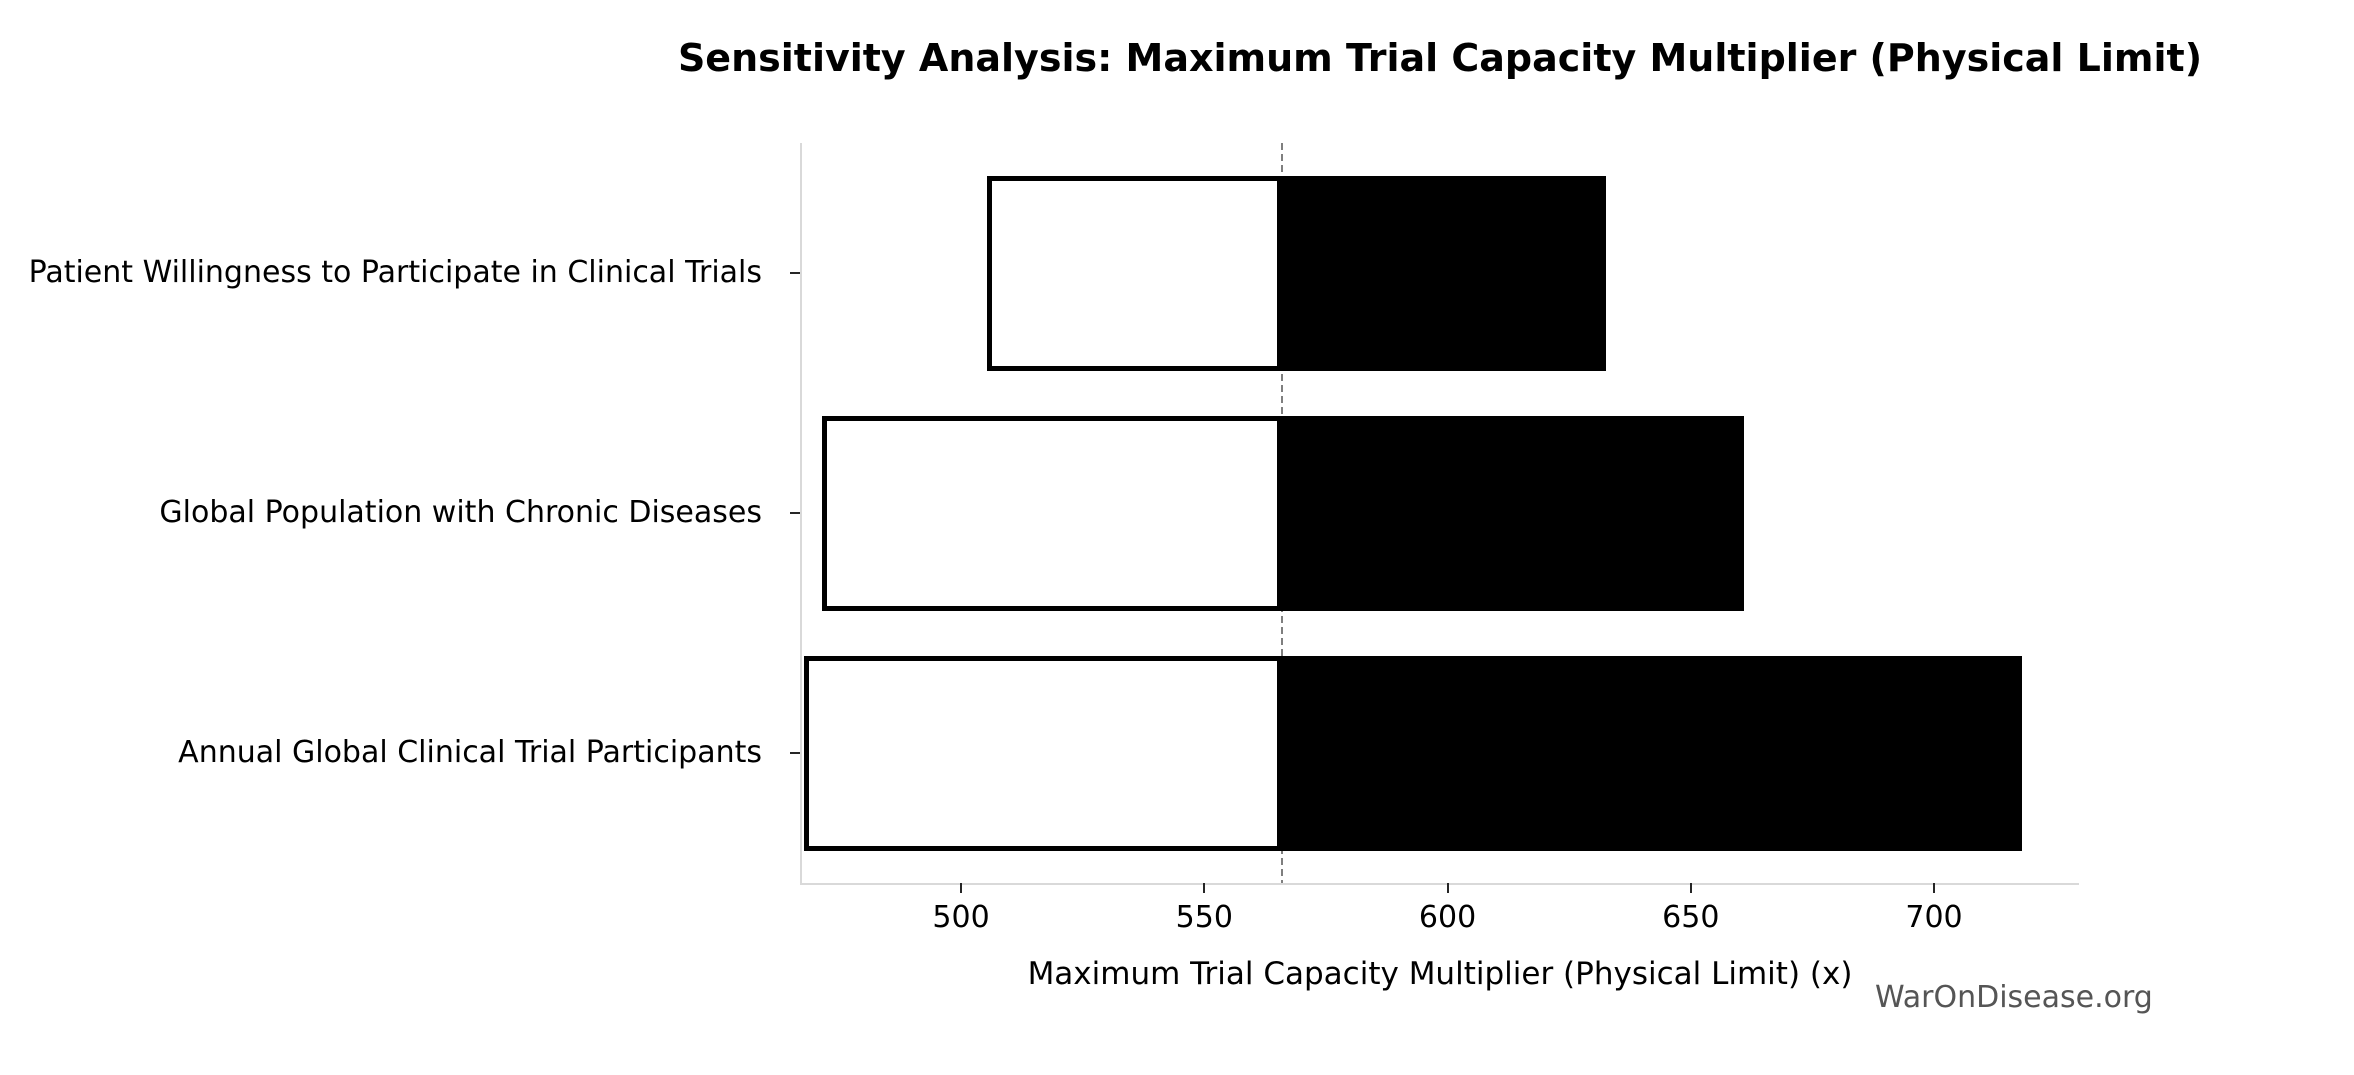 The width and height of the screenshot is (2354, 1075). I want to click on x-tick-label: 500, so click(961, 917).